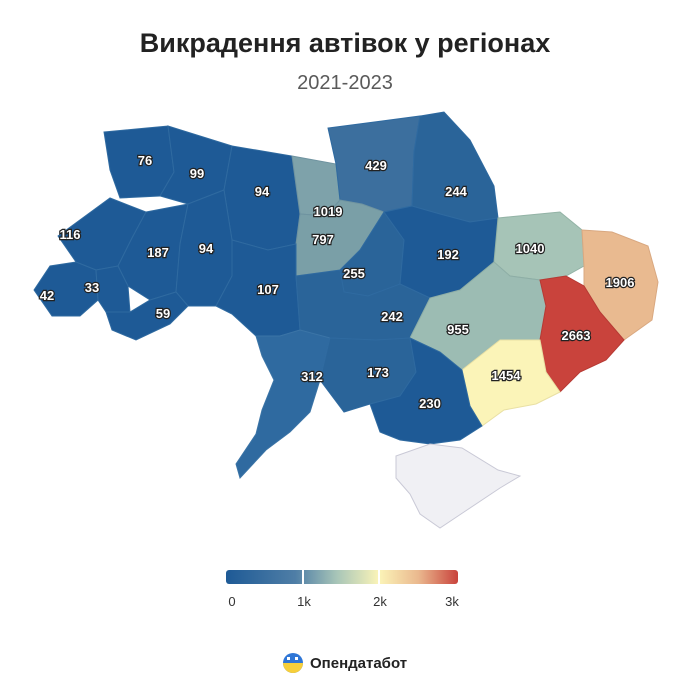 Image resolution: width=690 pixels, height=690 pixels. What do you see at coordinates (452, 601) in the screenshot?
I see `legend-label-3k: 3k` at bounding box center [452, 601].